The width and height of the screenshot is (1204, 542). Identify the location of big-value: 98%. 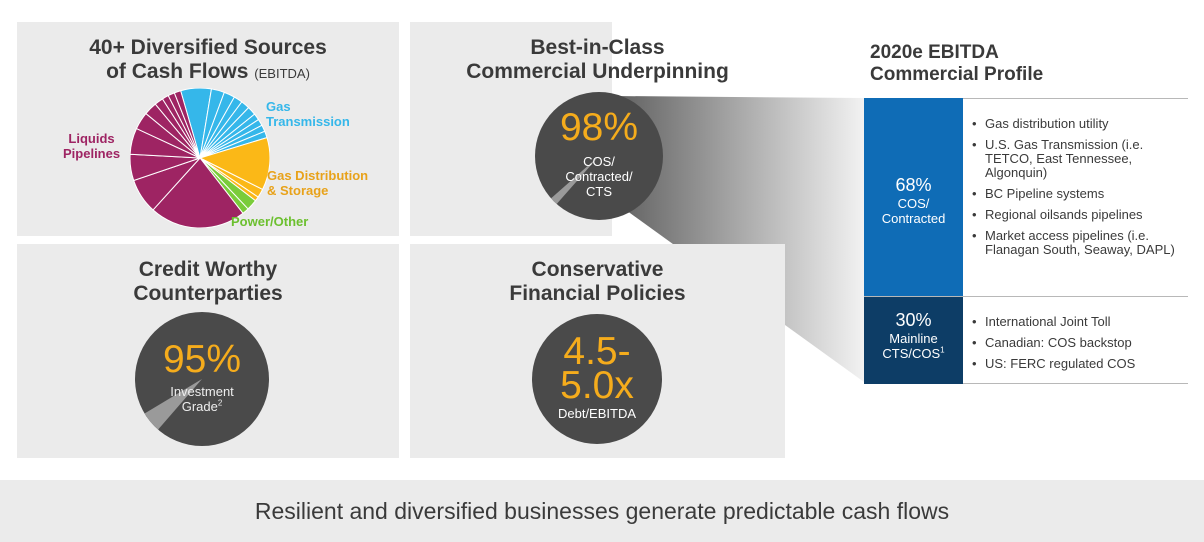
(599, 127).